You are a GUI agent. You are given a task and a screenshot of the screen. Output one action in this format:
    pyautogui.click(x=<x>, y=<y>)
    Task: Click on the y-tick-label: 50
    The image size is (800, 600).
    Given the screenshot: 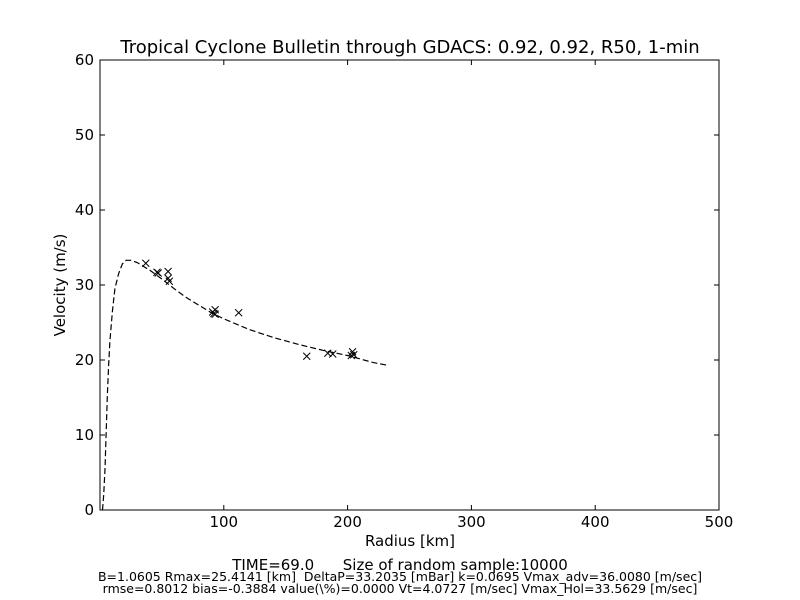 What is the action you would take?
    pyautogui.click(x=84, y=135)
    